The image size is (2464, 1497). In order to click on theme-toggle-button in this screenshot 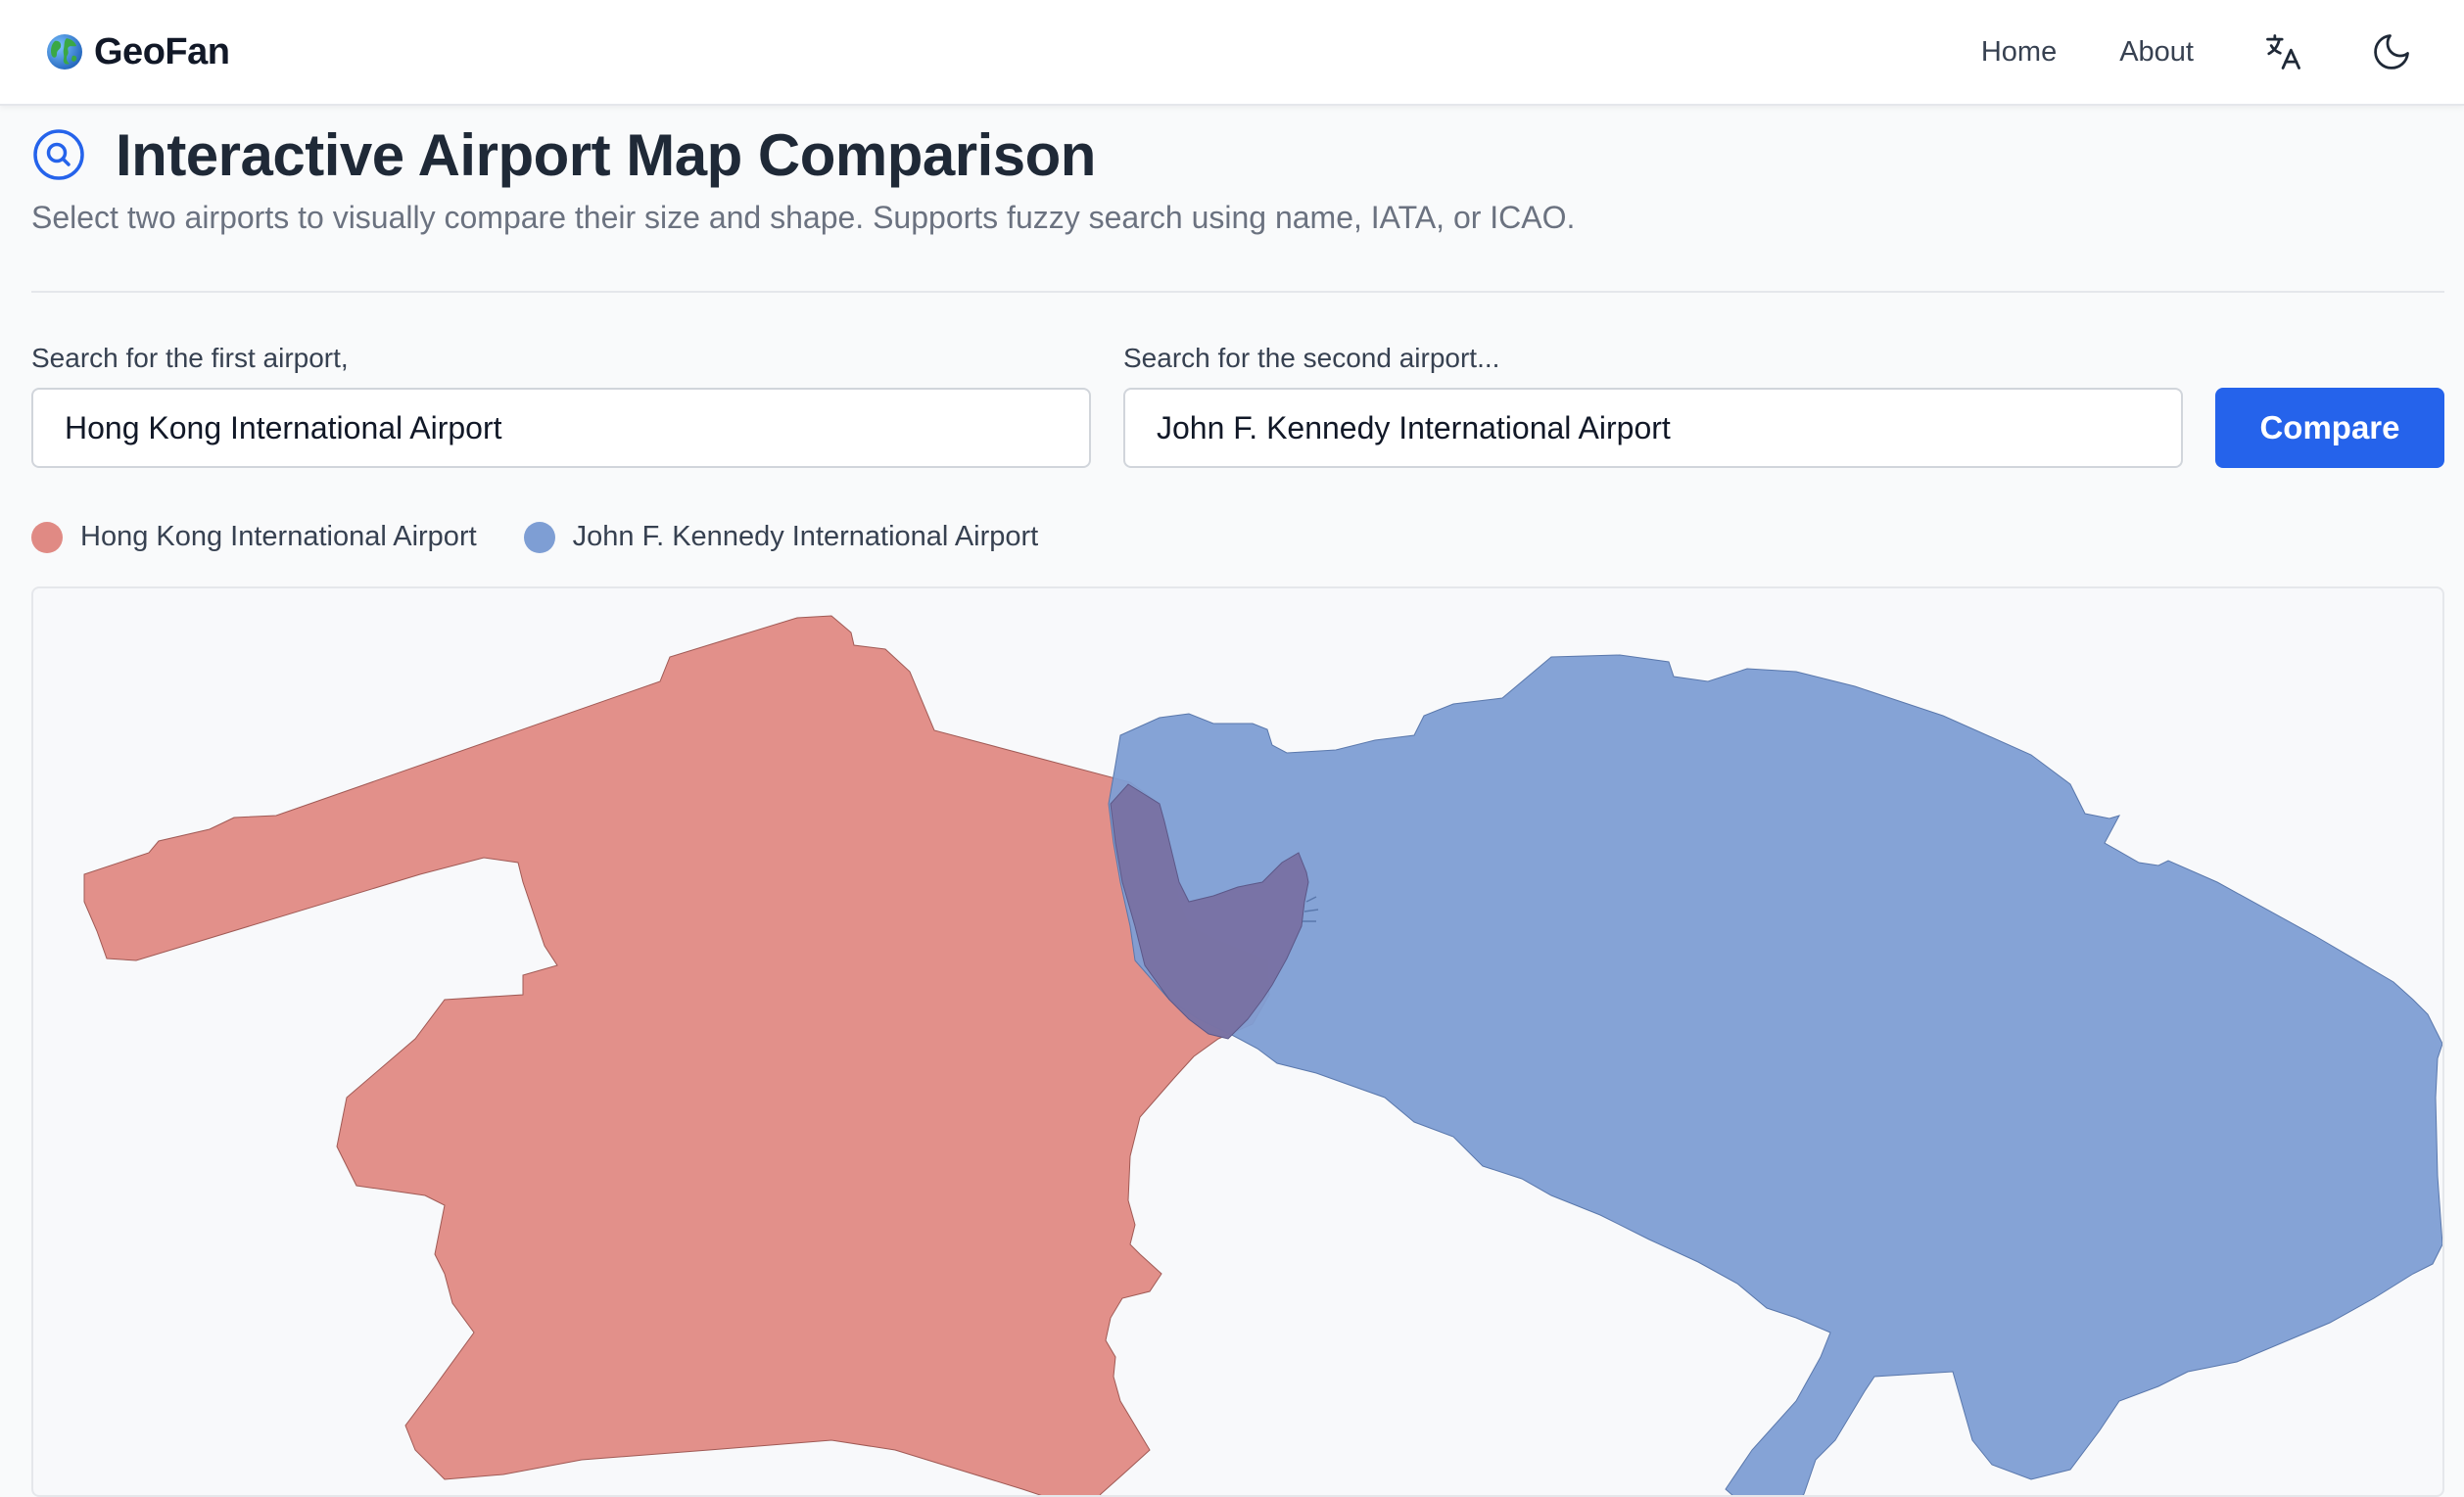, I will do `click(2391, 52)`.